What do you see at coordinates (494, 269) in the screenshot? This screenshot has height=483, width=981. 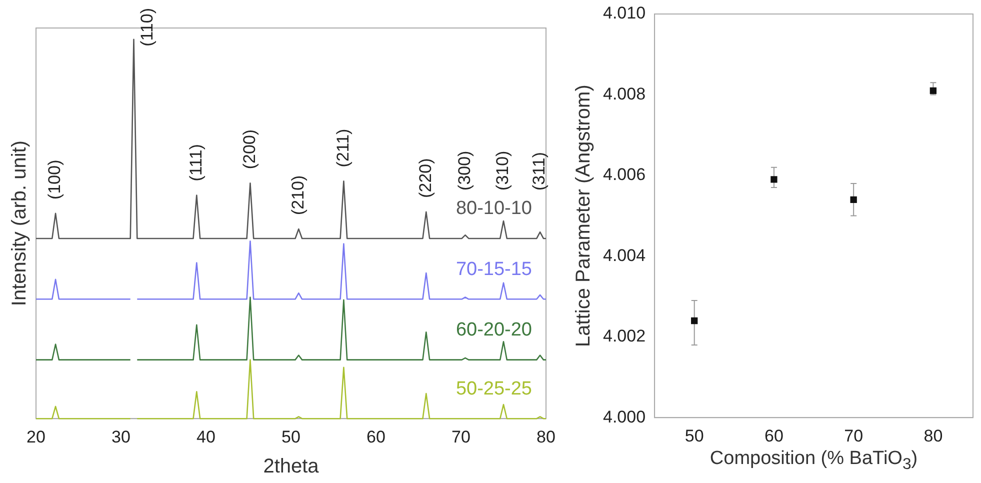 I see `series-label: 70-15-15` at bounding box center [494, 269].